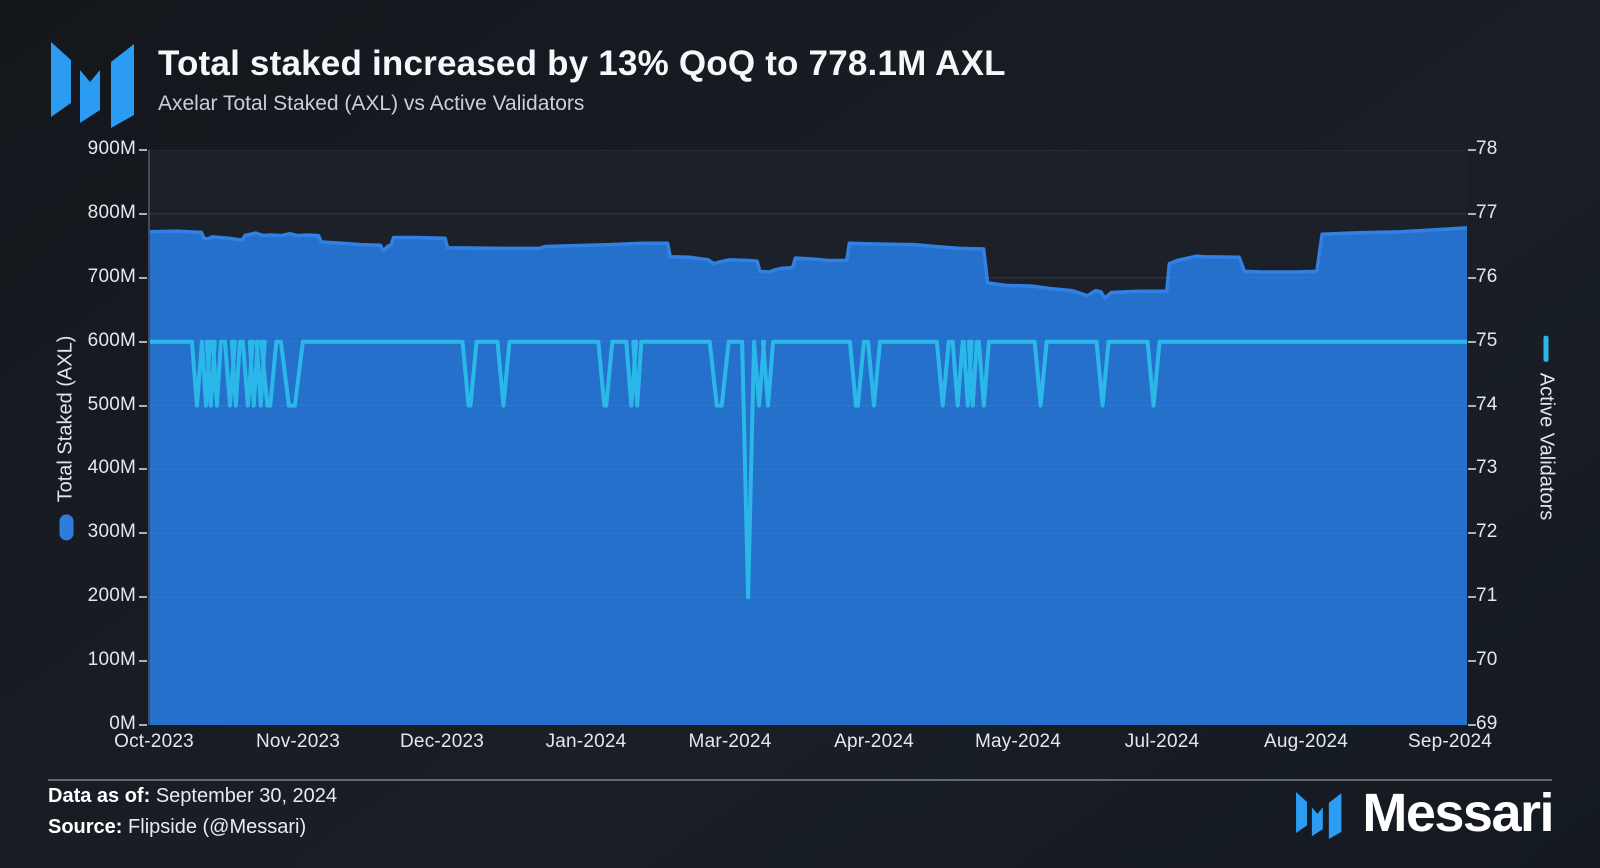 This screenshot has width=1600, height=868. Describe the element at coordinates (298, 741) in the screenshot. I see `x-tick-label: Nov-2023` at that location.